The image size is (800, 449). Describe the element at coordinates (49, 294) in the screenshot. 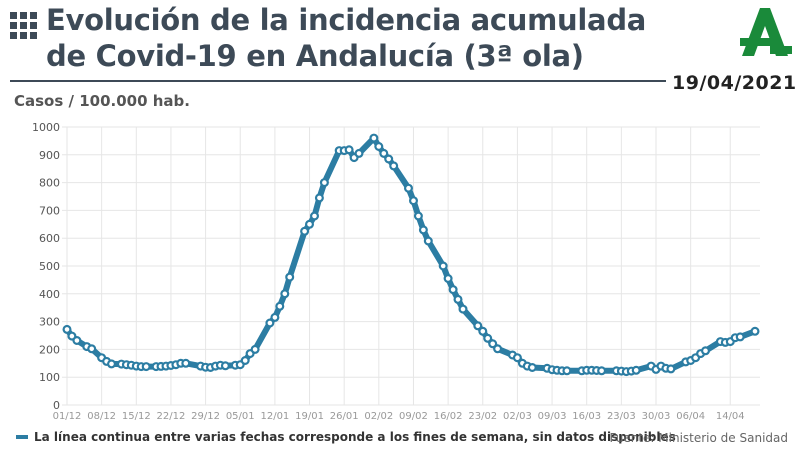

I see `y-tick-label: 400` at that location.